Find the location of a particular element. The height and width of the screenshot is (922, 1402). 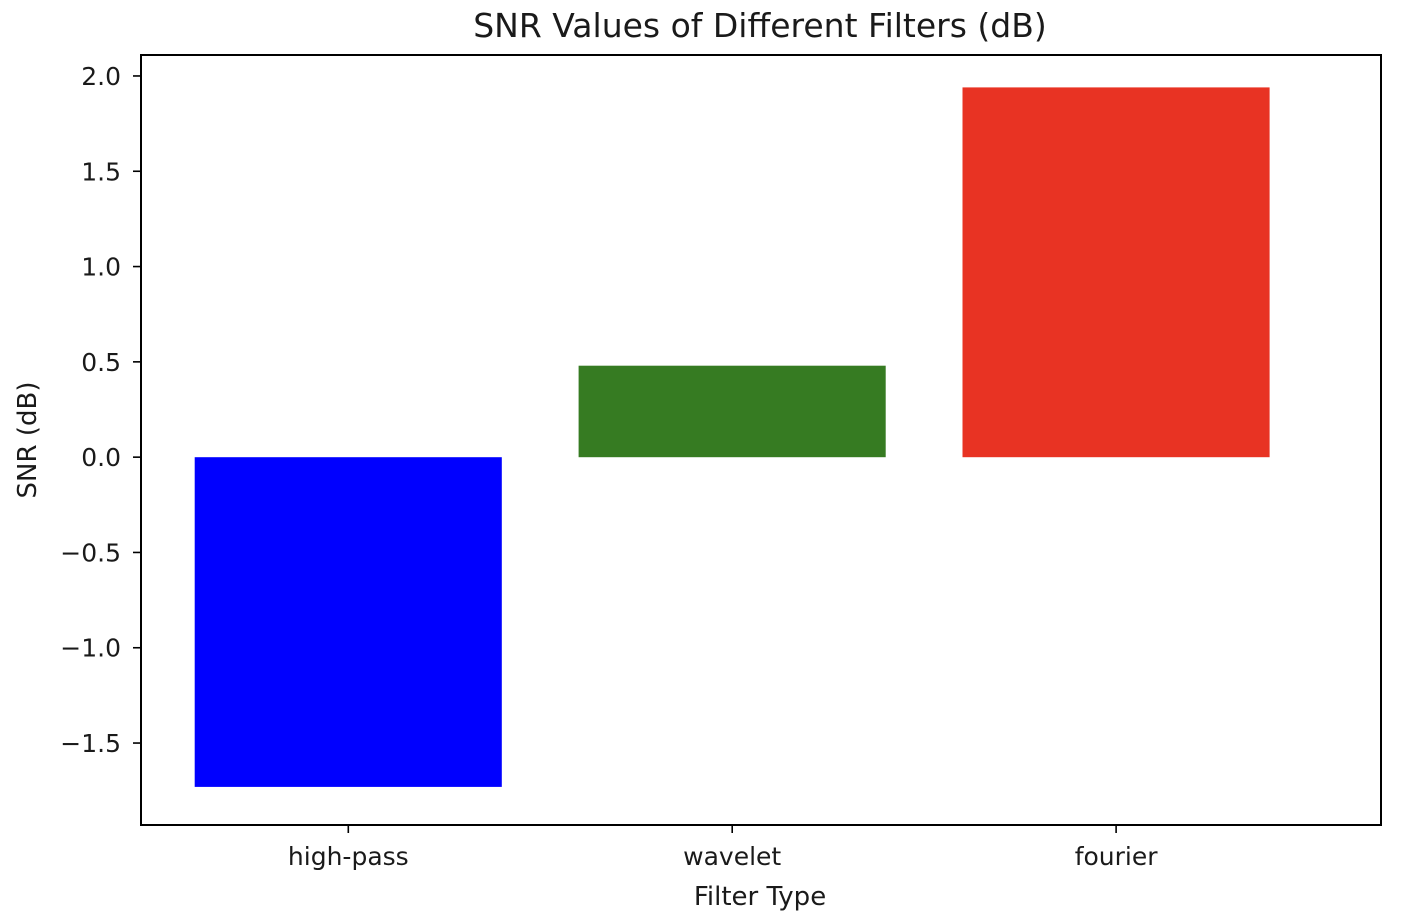

y-axis-label: SNR (dB) is located at coordinates (28, 440).